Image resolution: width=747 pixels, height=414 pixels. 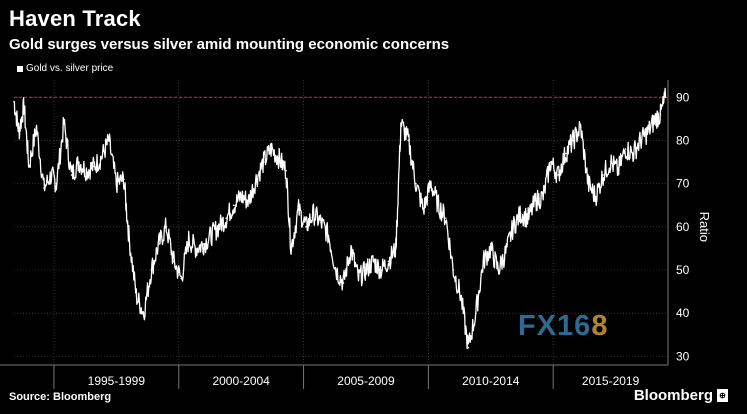 I want to click on brand-mark-icon: ⊕, so click(x=722, y=395).